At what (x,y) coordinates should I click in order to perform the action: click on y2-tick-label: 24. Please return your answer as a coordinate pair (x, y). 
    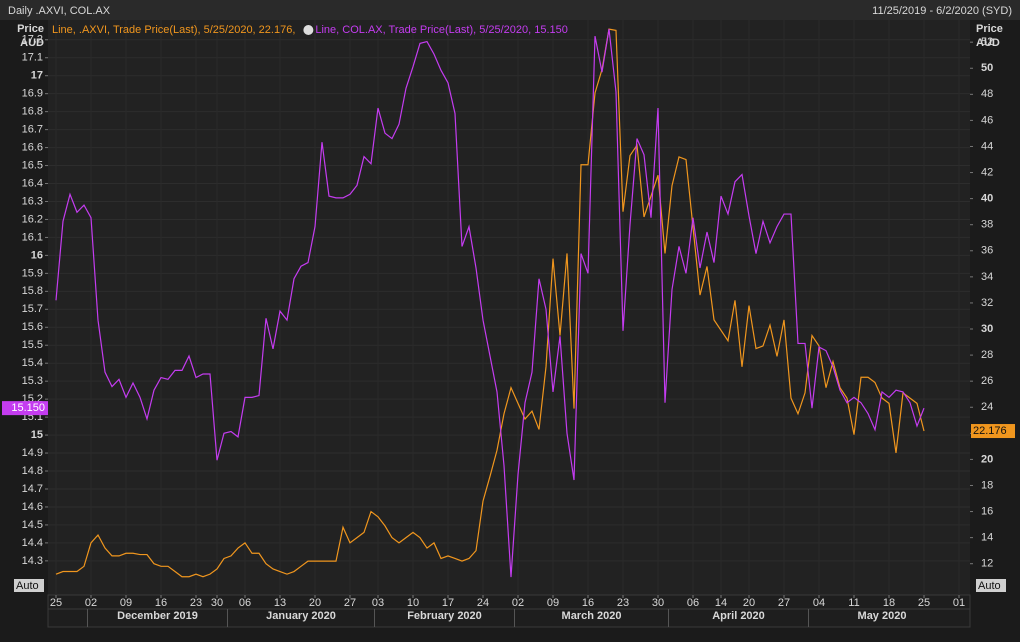
    Looking at the image, I should click on (987, 407).